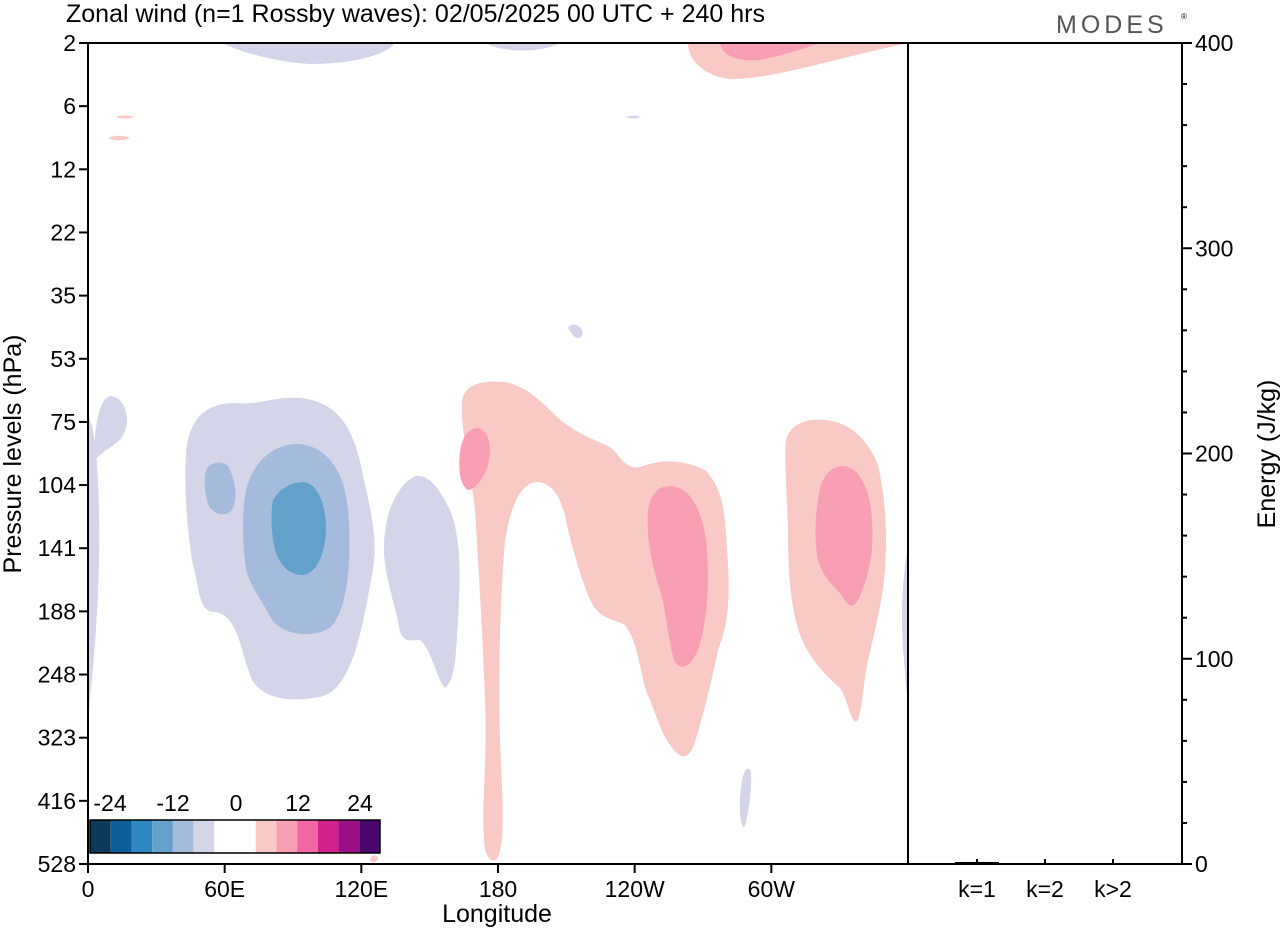  I want to click on y-tick-label: 323, so click(57, 738).